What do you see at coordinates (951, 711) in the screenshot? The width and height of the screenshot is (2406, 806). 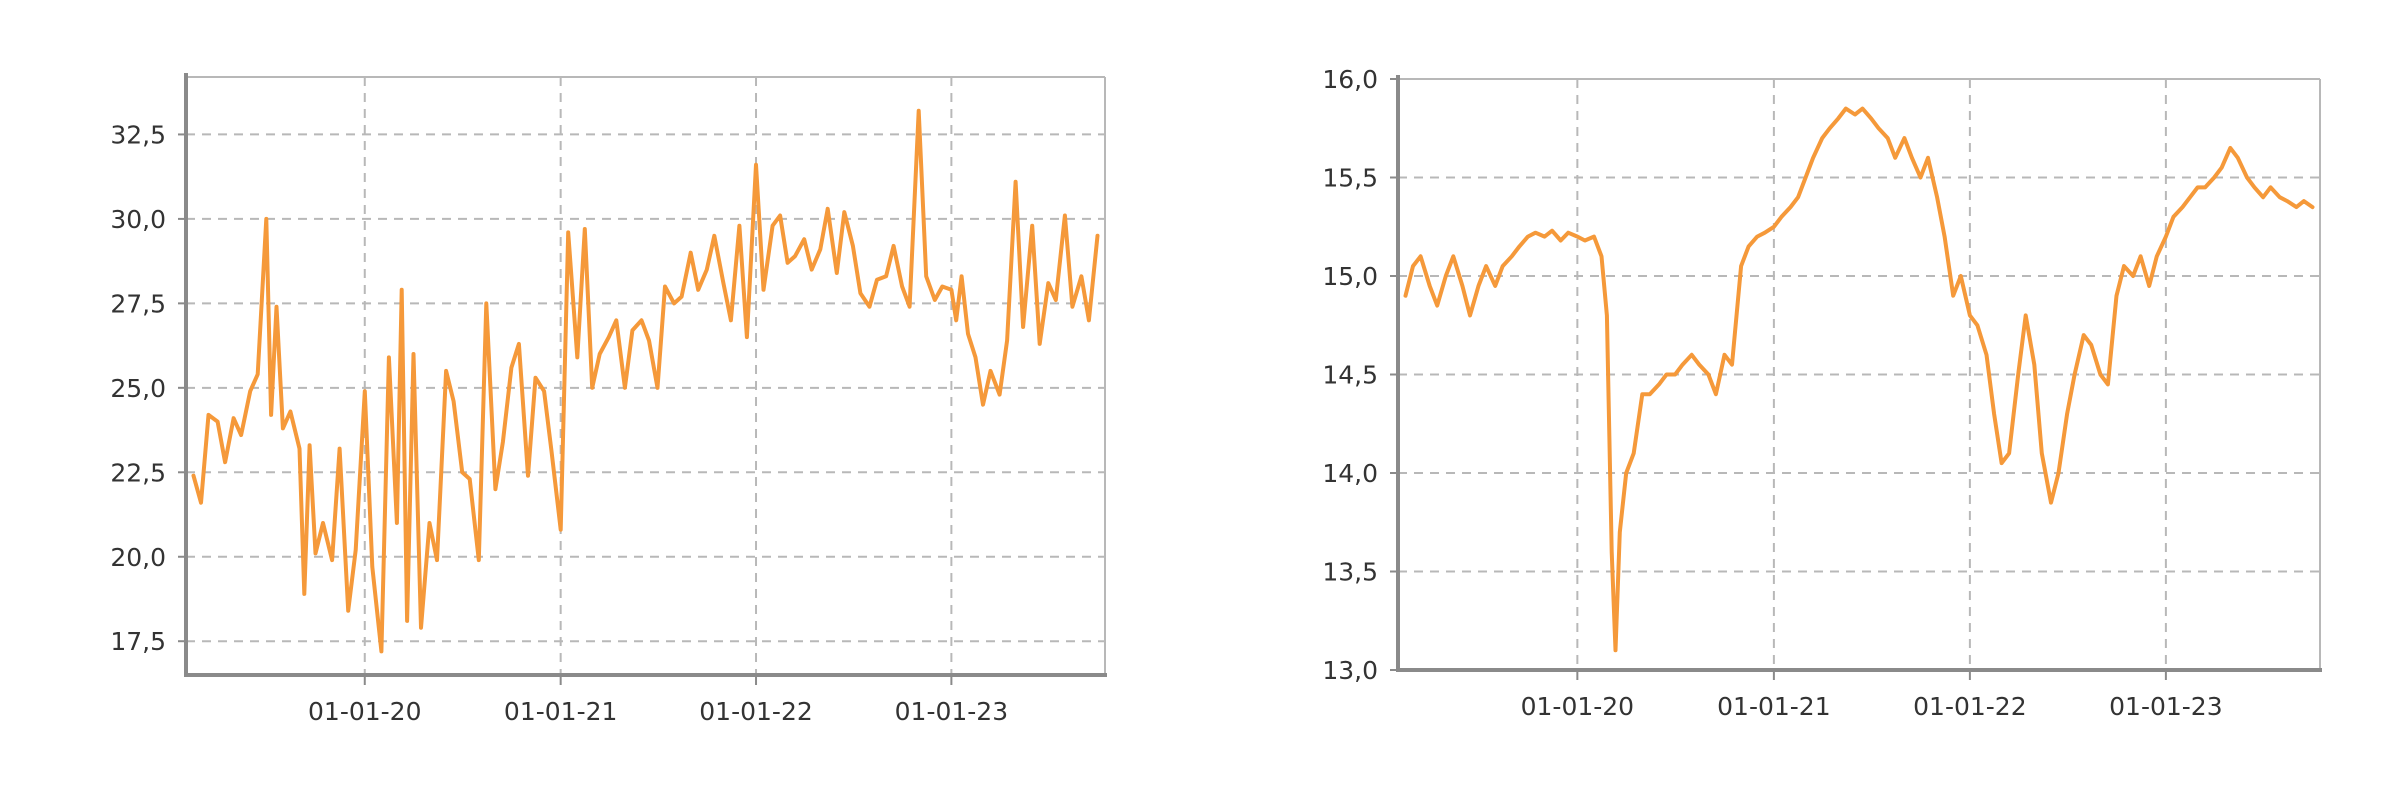 I see `left-x-tick-label: 01-01-23` at bounding box center [951, 711].